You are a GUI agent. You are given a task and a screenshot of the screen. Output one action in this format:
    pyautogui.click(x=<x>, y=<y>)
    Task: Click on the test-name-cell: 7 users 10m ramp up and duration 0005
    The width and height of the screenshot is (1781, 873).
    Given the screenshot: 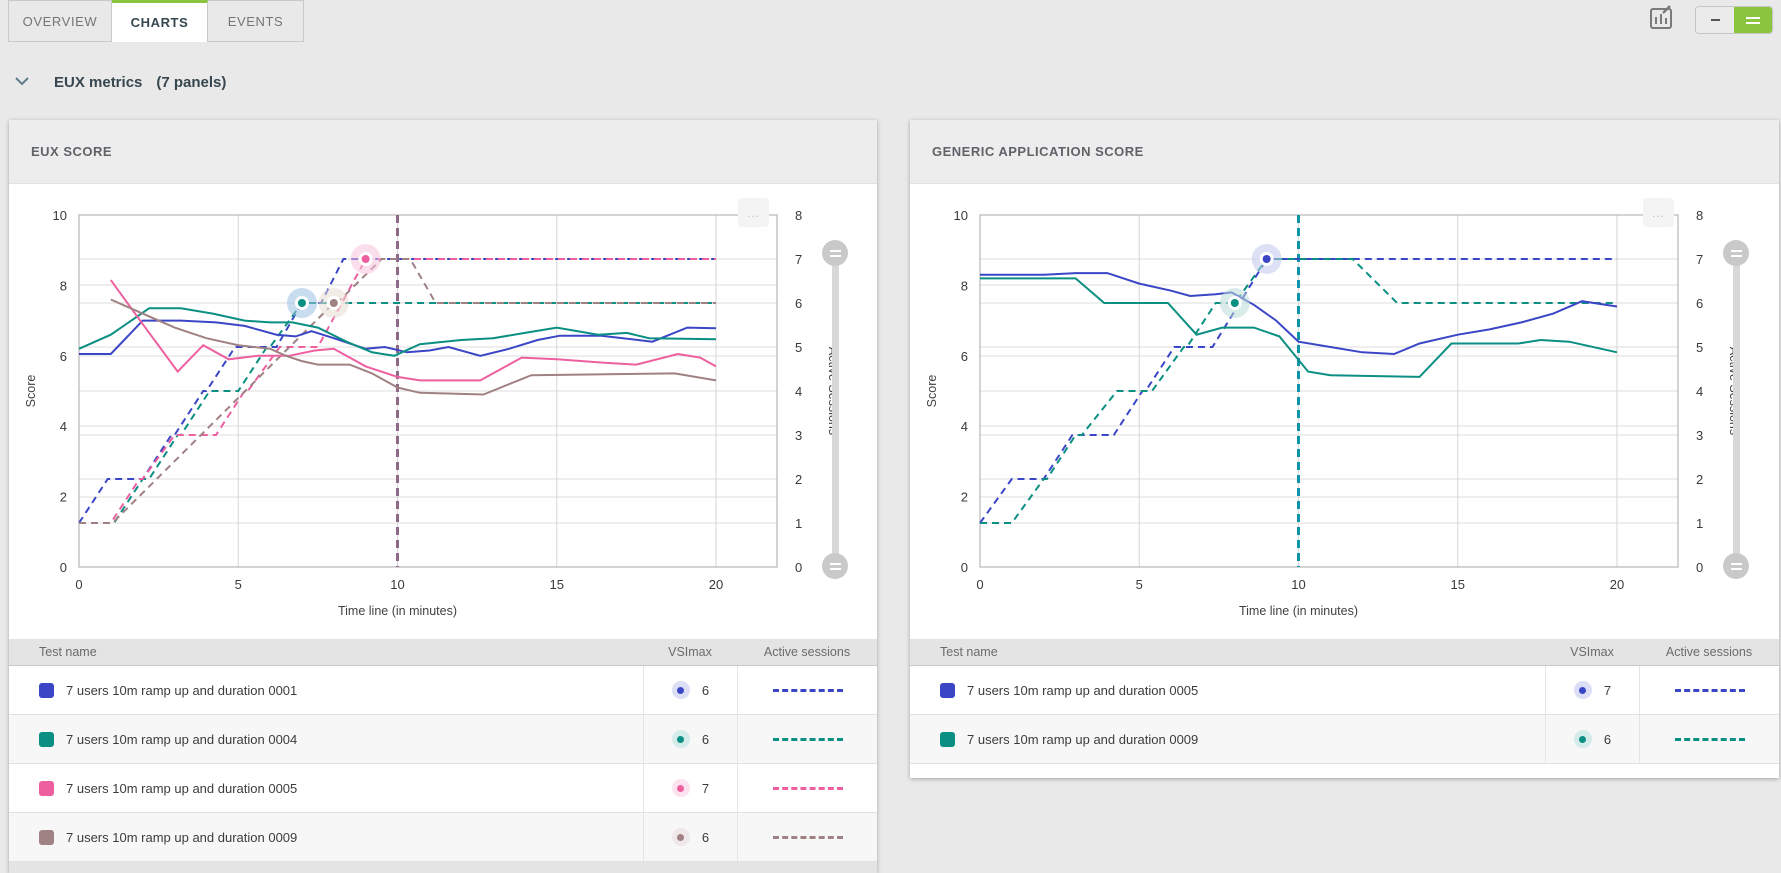 What is the action you would take?
    pyautogui.click(x=326, y=788)
    